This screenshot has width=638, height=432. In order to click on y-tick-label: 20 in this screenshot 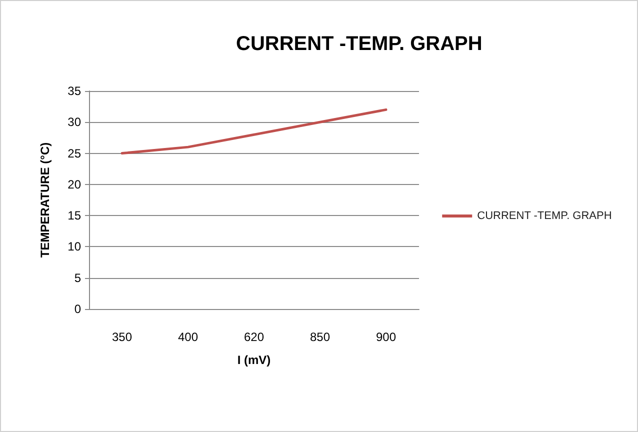, I will do `click(75, 184)`.